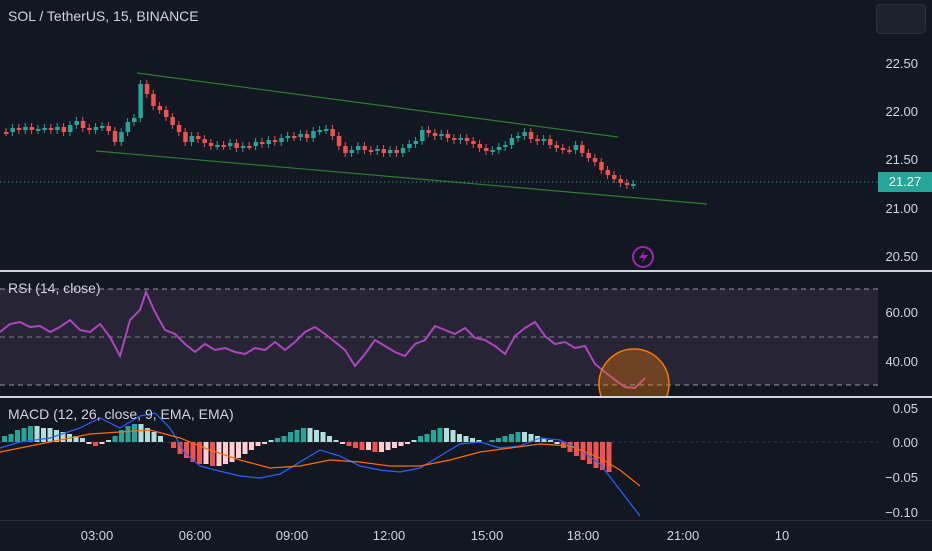 The width and height of the screenshot is (932, 551). What do you see at coordinates (643, 257) in the screenshot?
I see `lightning-icon` at bounding box center [643, 257].